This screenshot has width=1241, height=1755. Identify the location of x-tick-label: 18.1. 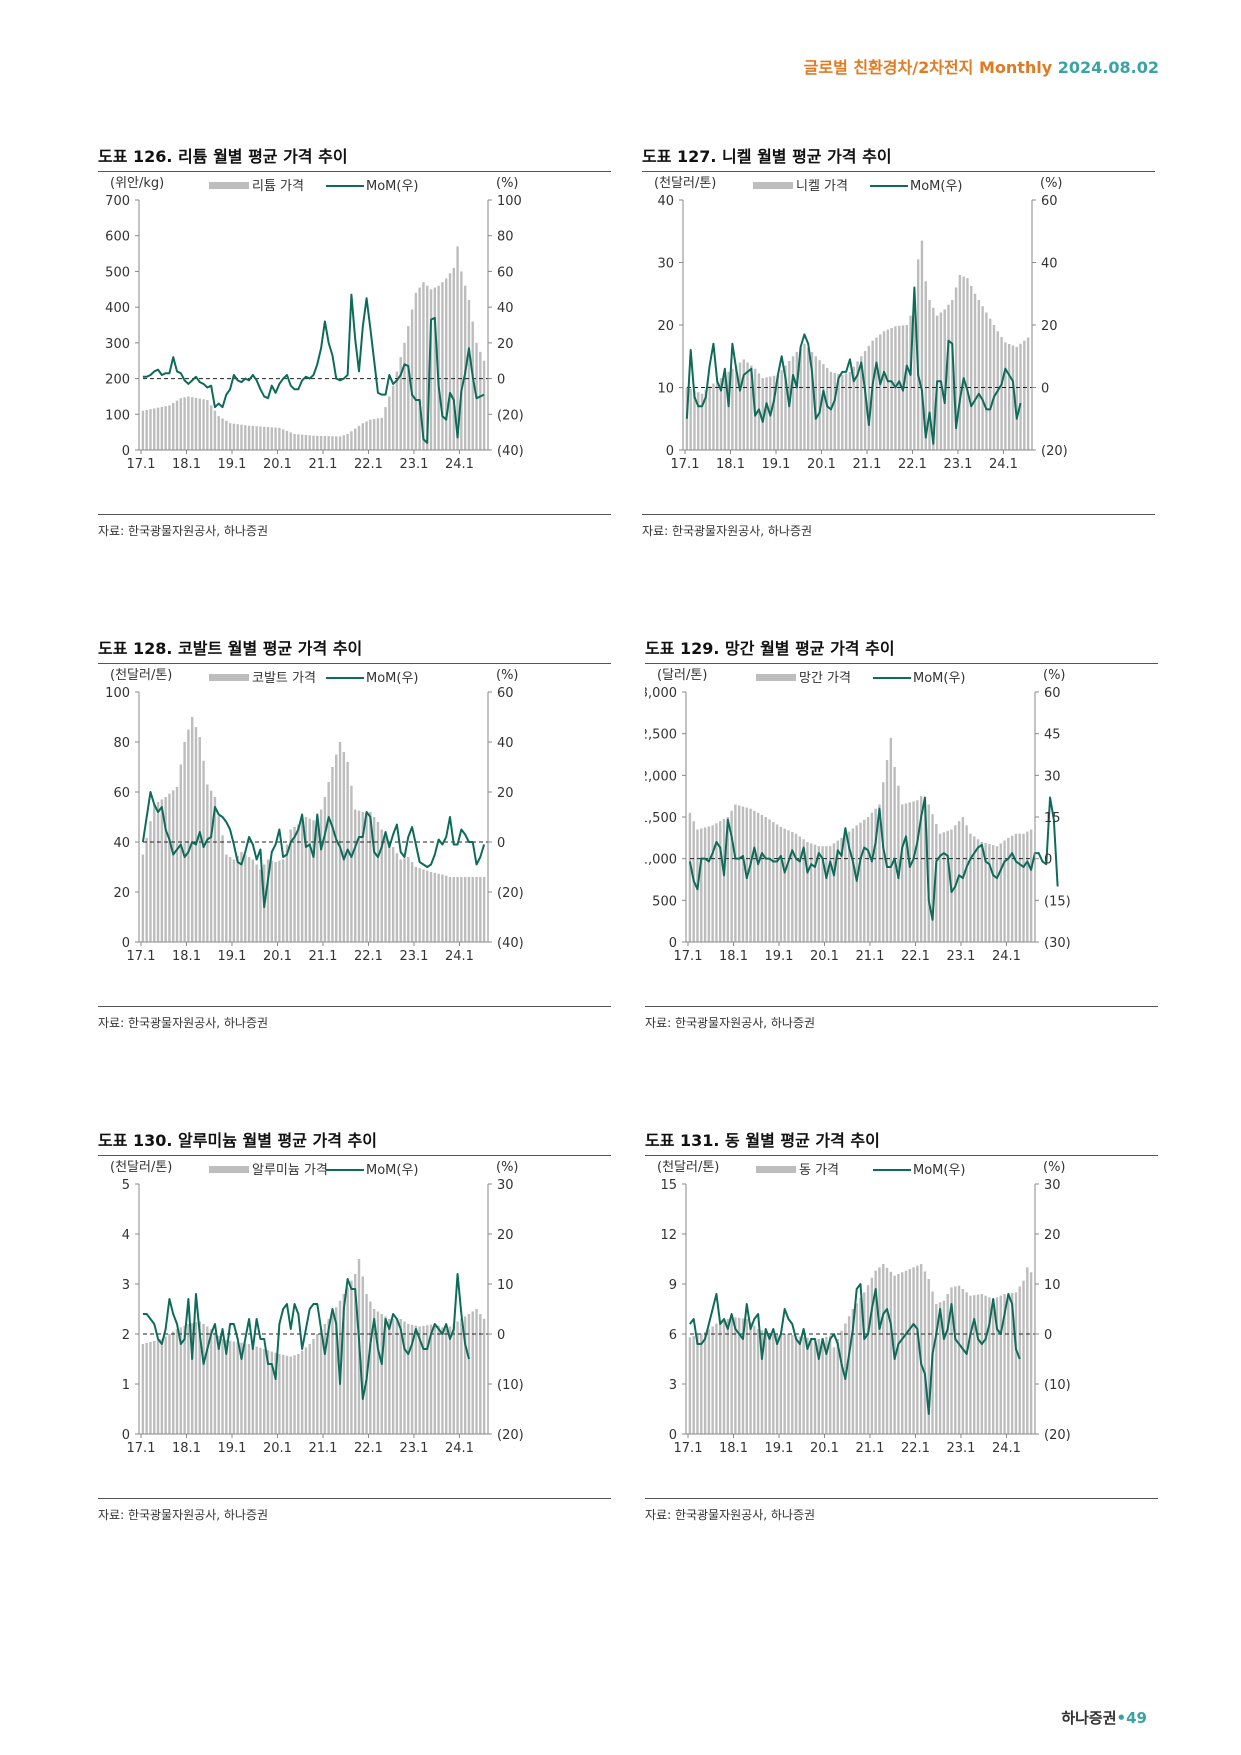
(730, 464).